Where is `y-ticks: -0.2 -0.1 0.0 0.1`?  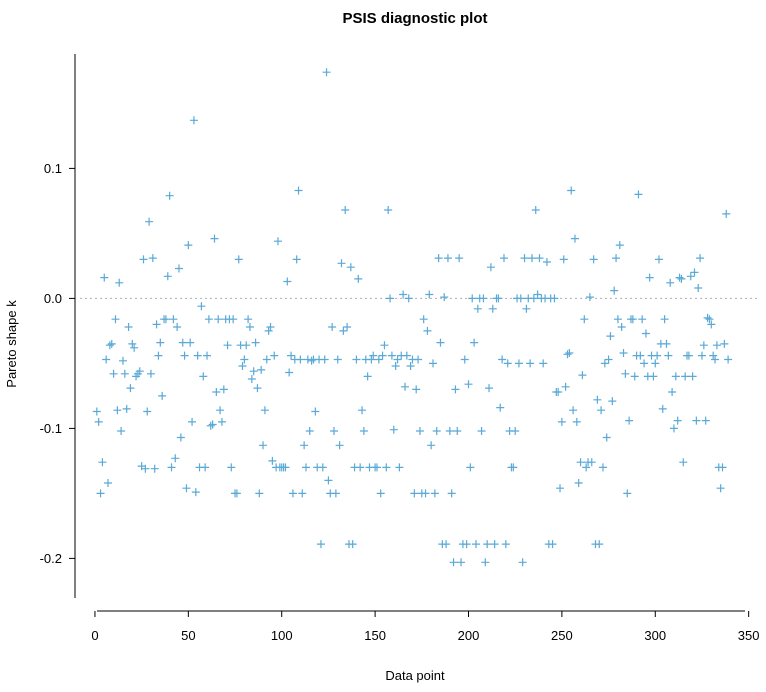 y-ticks: -0.2 -0.1 0.0 0.1 is located at coordinates (57, 363).